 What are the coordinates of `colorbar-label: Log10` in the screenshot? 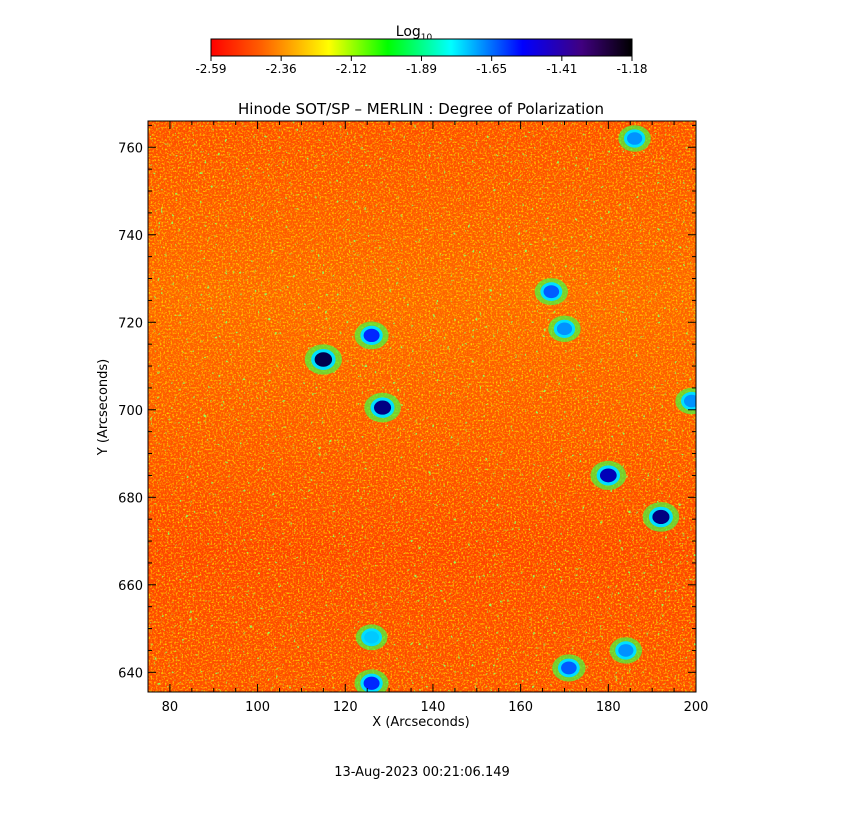 It's located at (414, 33).